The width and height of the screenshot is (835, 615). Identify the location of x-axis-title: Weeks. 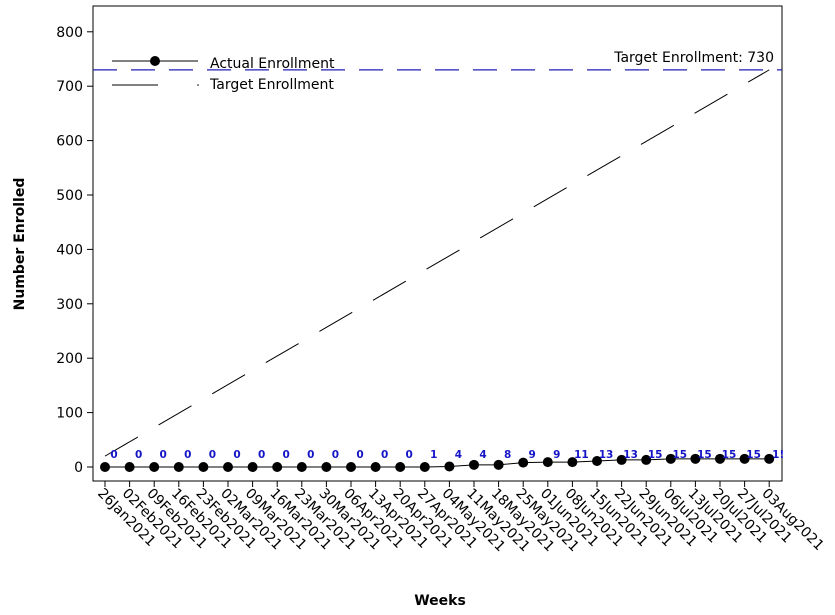
(440, 601).